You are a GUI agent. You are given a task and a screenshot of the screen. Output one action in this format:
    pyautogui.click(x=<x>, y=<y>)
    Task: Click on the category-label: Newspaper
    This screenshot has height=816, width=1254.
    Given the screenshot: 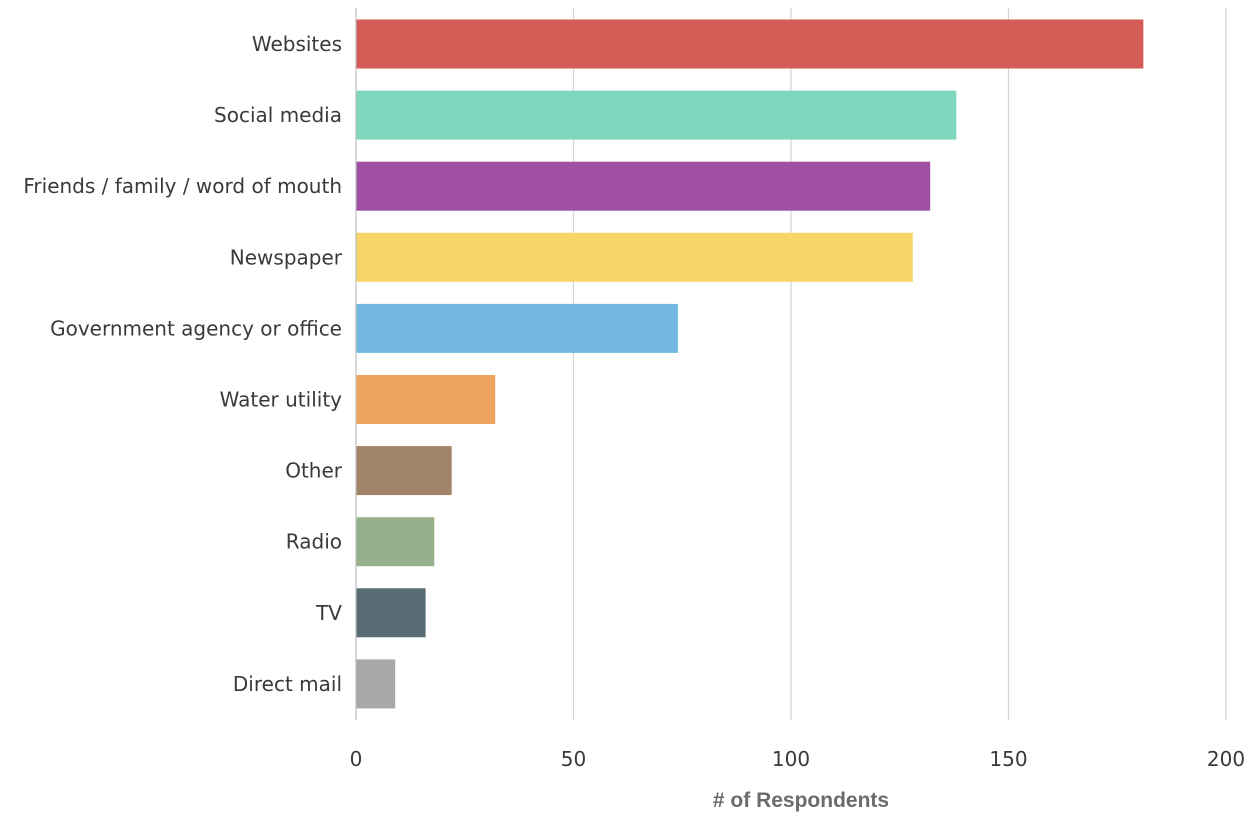 What is the action you would take?
    pyautogui.click(x=286, y=257)
    